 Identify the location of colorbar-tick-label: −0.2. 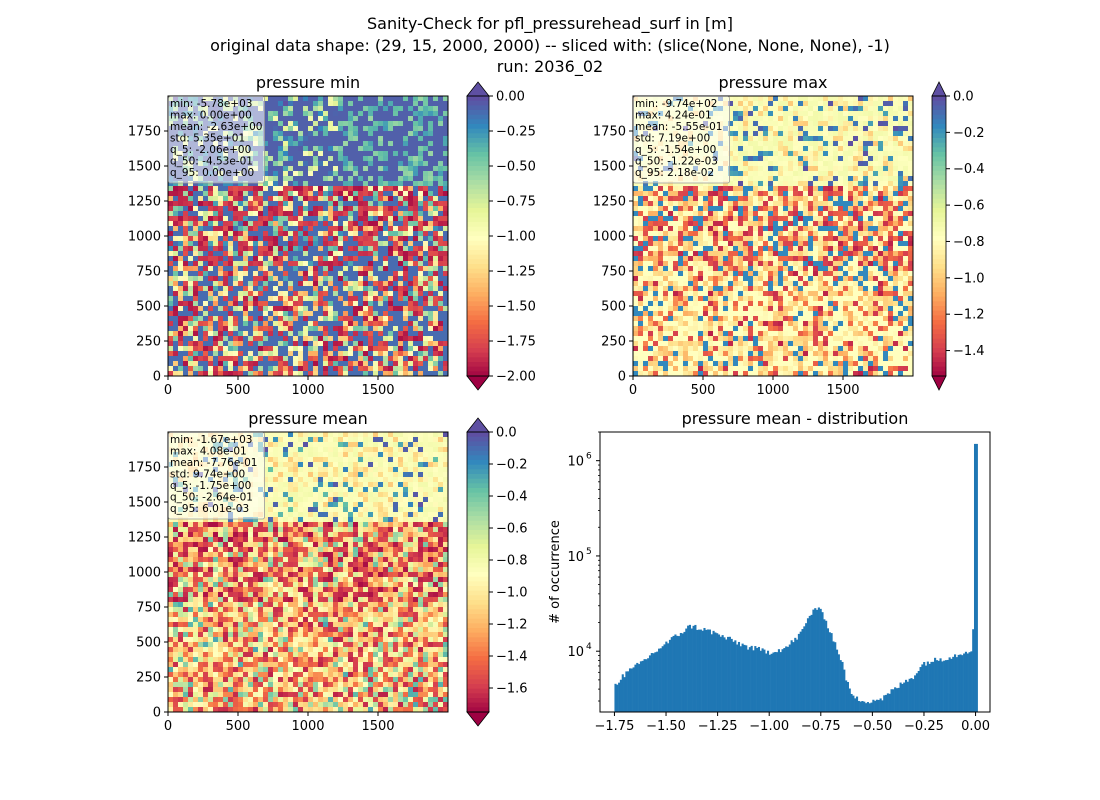
(969, 133).